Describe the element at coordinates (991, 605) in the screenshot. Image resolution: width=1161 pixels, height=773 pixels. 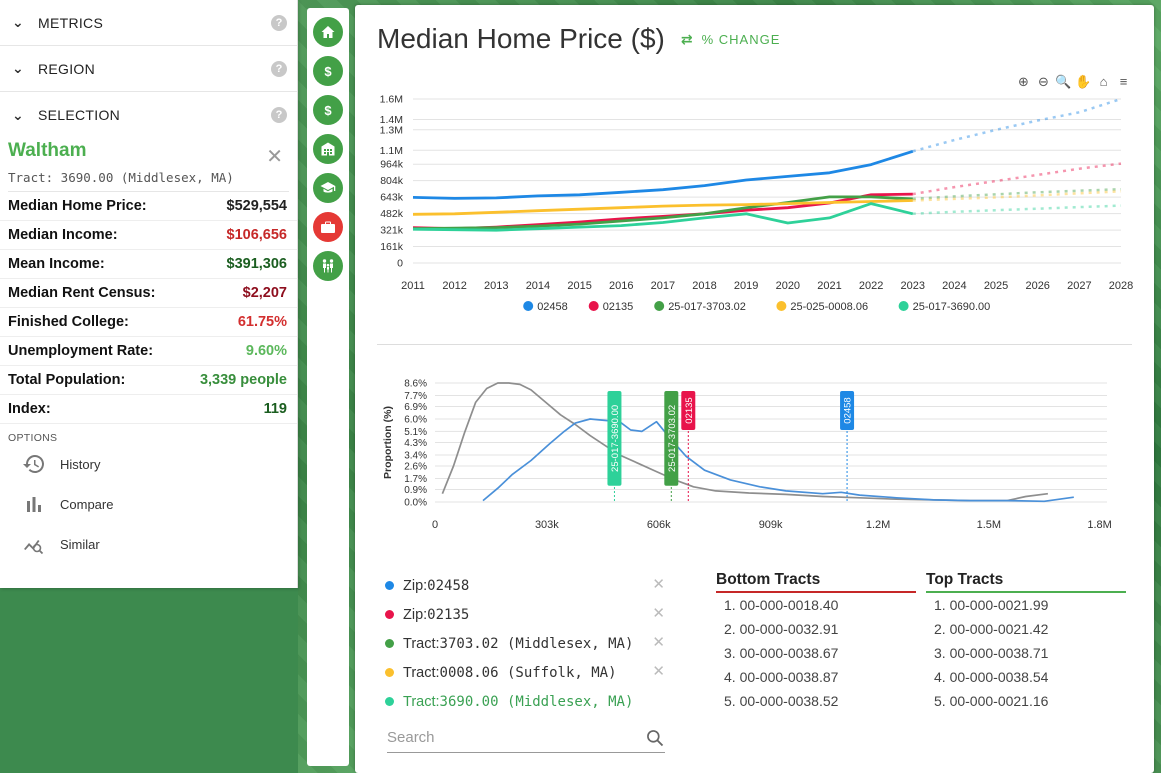
I see `tract-item: 1. 00-000-0021.99` at that location.